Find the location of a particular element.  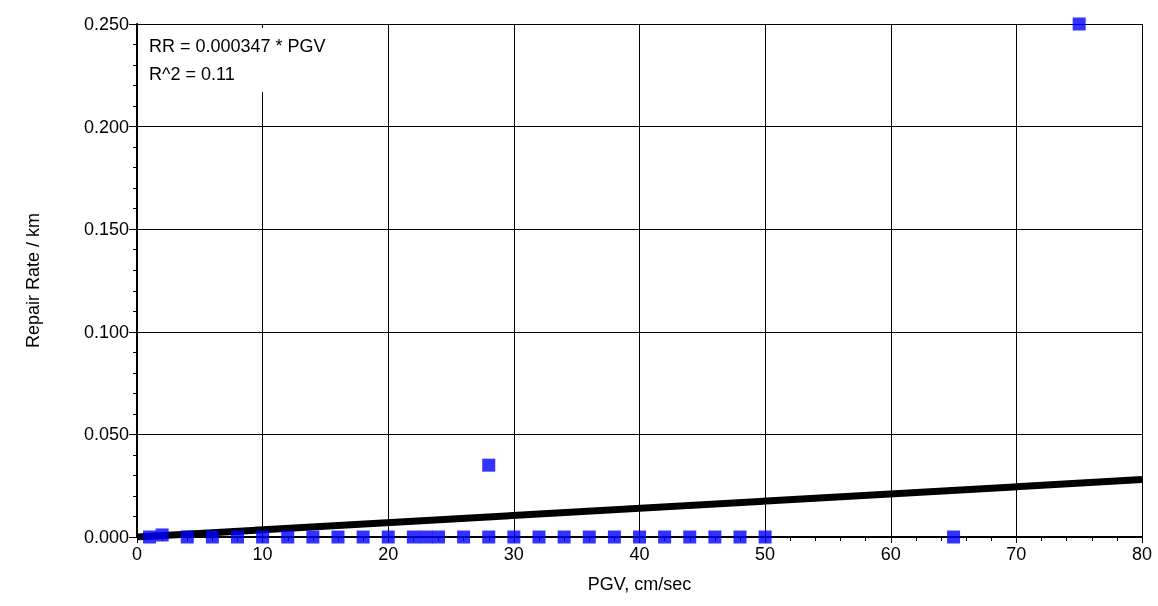

y-tick-label: 0.100 is located at coordinates (106, 331).